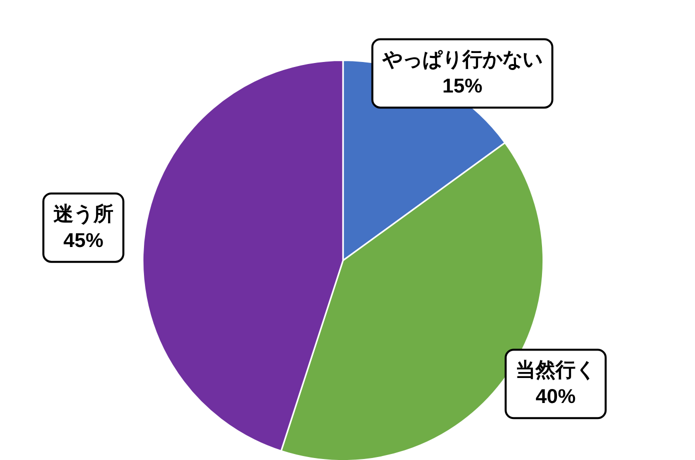 The width and height of the screenshot is (695, 460). What do you see at coordinates (83, 214) in the screenshot?
I see `slice-label: 迷う所` at bounding box center [83, 214].